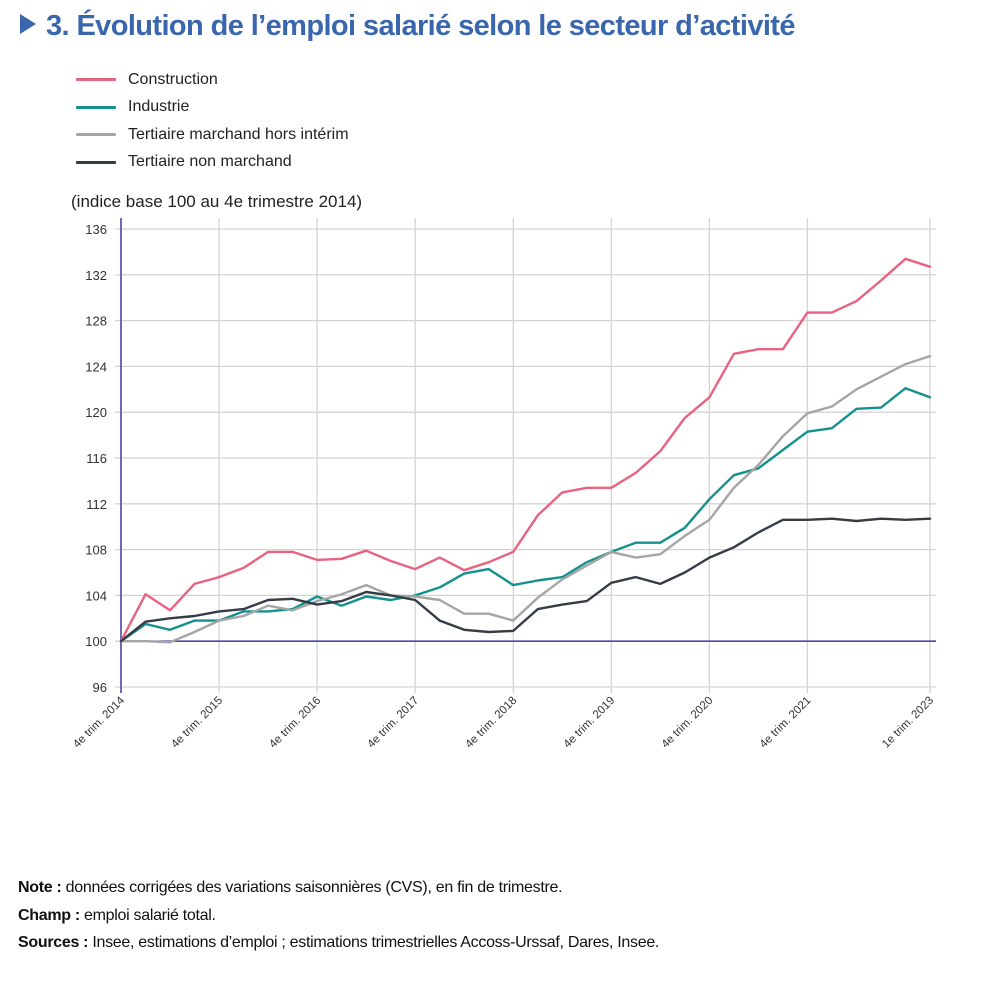 The width and height of the screenshot is (992, 1000). I want to click on x-tick-label: 4e trim. 2015, so click(197, 723).